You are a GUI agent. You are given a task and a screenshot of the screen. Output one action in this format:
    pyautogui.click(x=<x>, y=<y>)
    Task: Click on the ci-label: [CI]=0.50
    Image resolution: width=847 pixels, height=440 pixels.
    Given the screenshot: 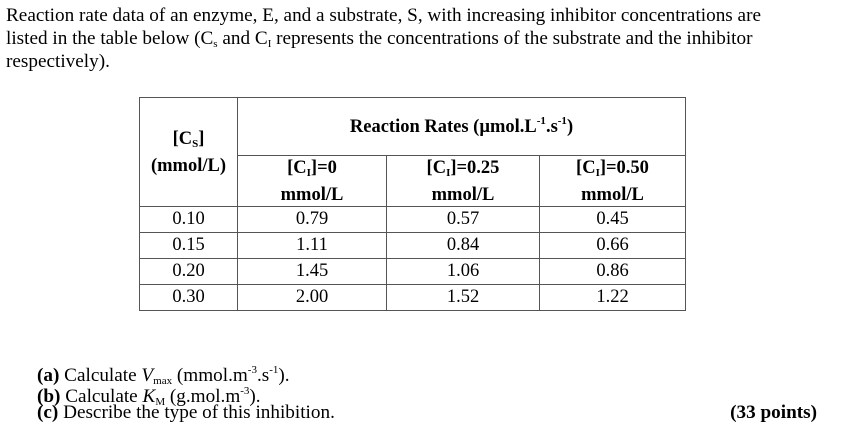 What is the action you would take?
    pyautogui.click(x=612, y=170)
    